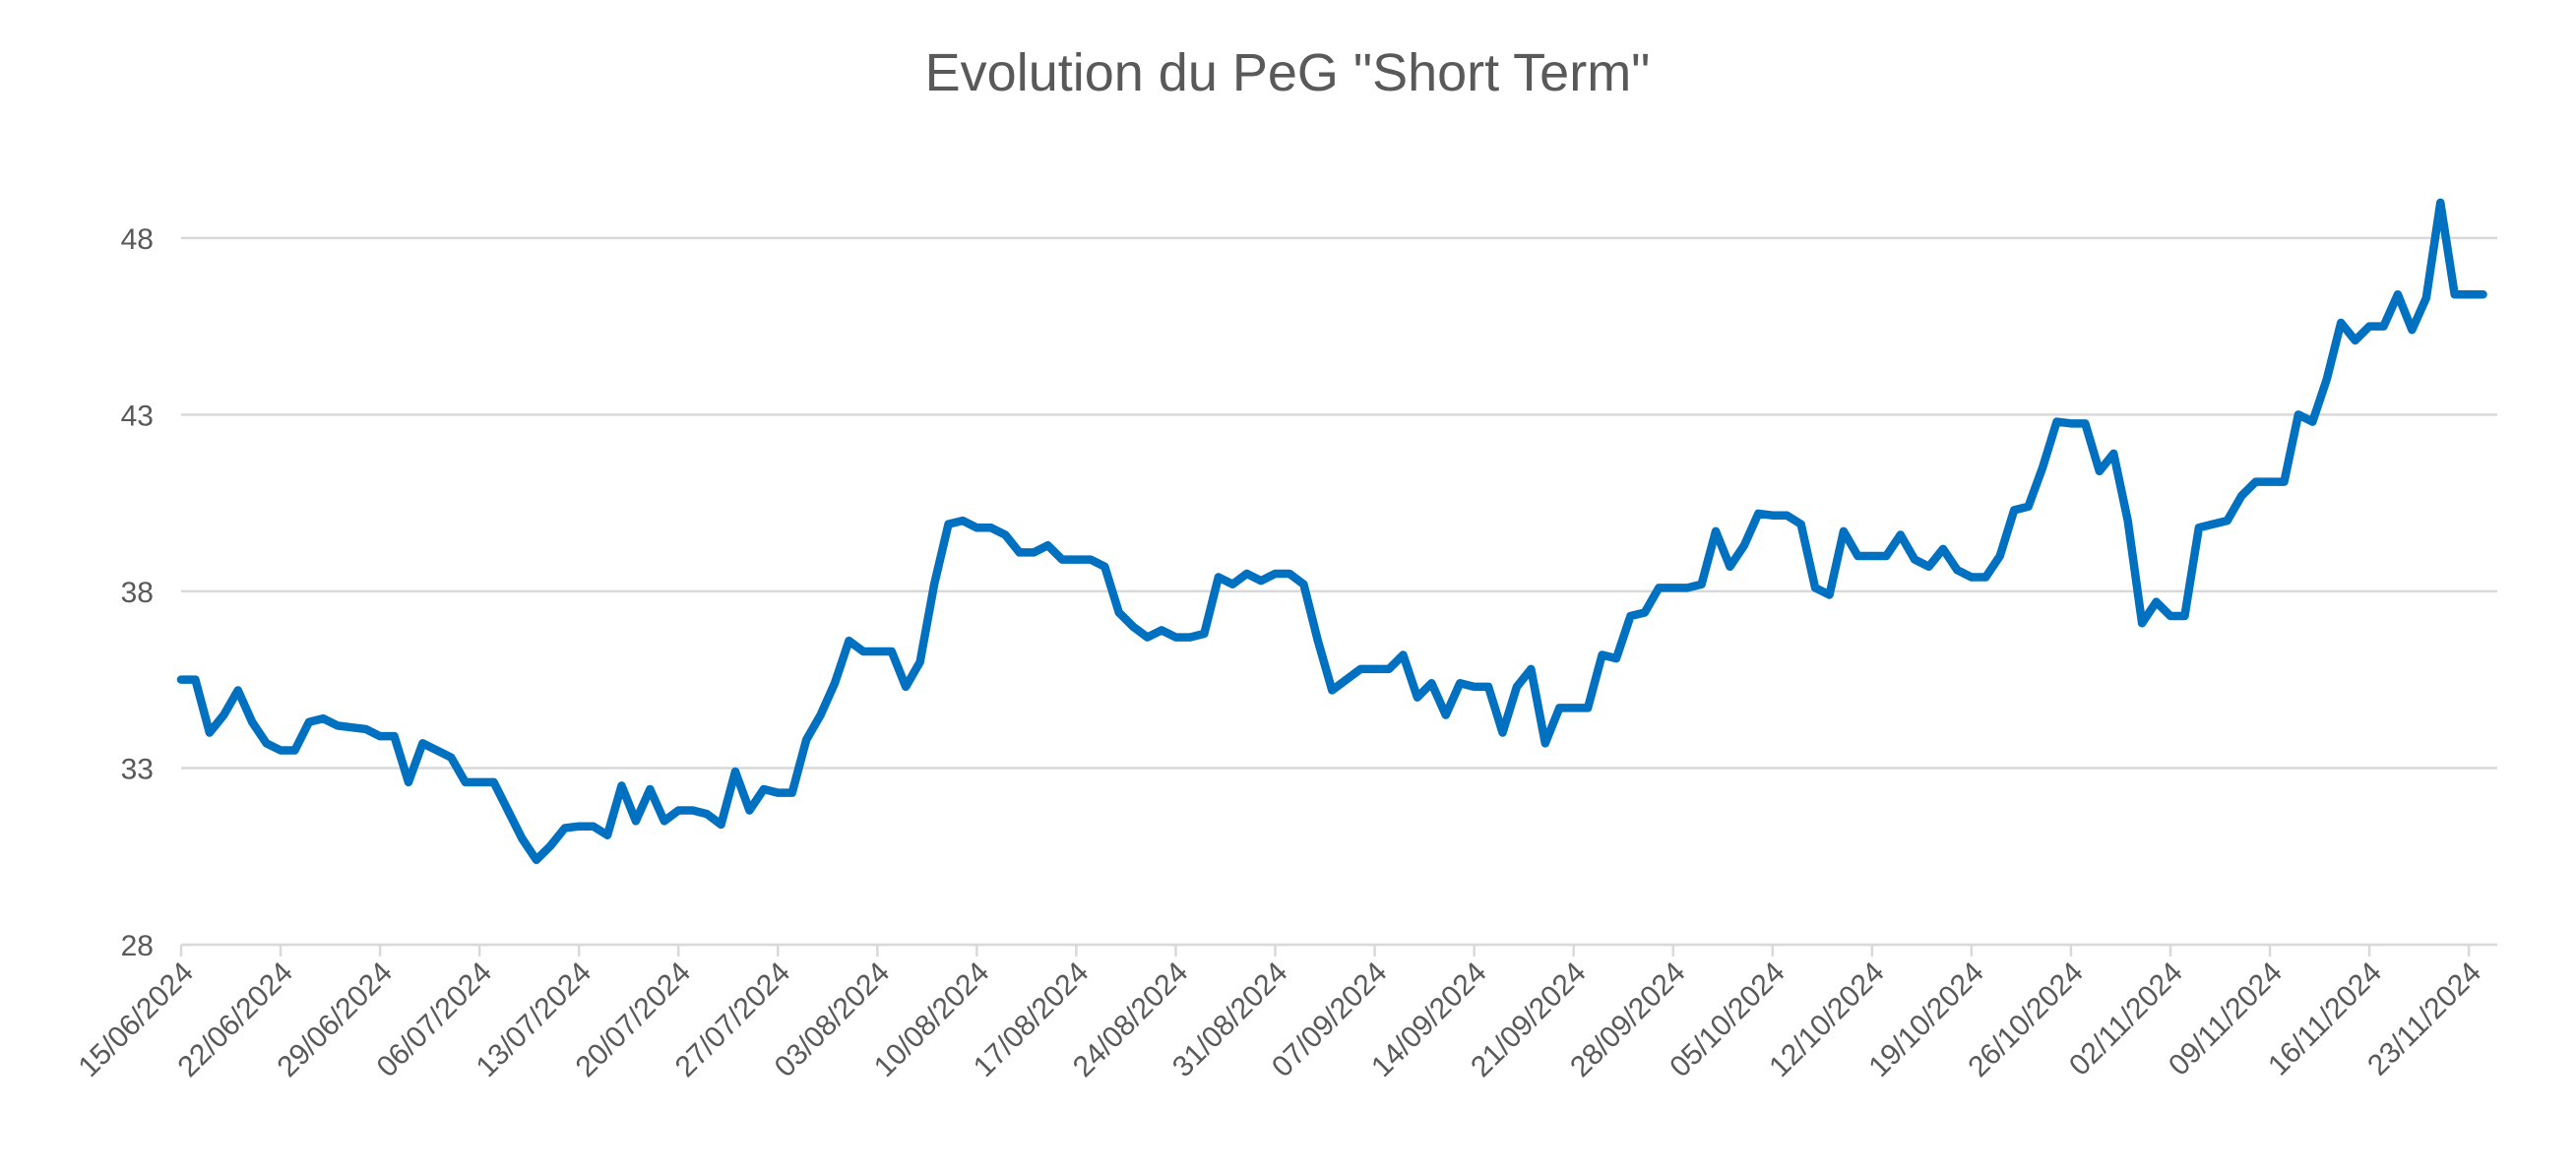 This screenshot has height=1173, width=2576. What do you see at coordinates (137, 769) in the screenshot?
I see `y-tick-label: 33` at bounding box center [137, 769].